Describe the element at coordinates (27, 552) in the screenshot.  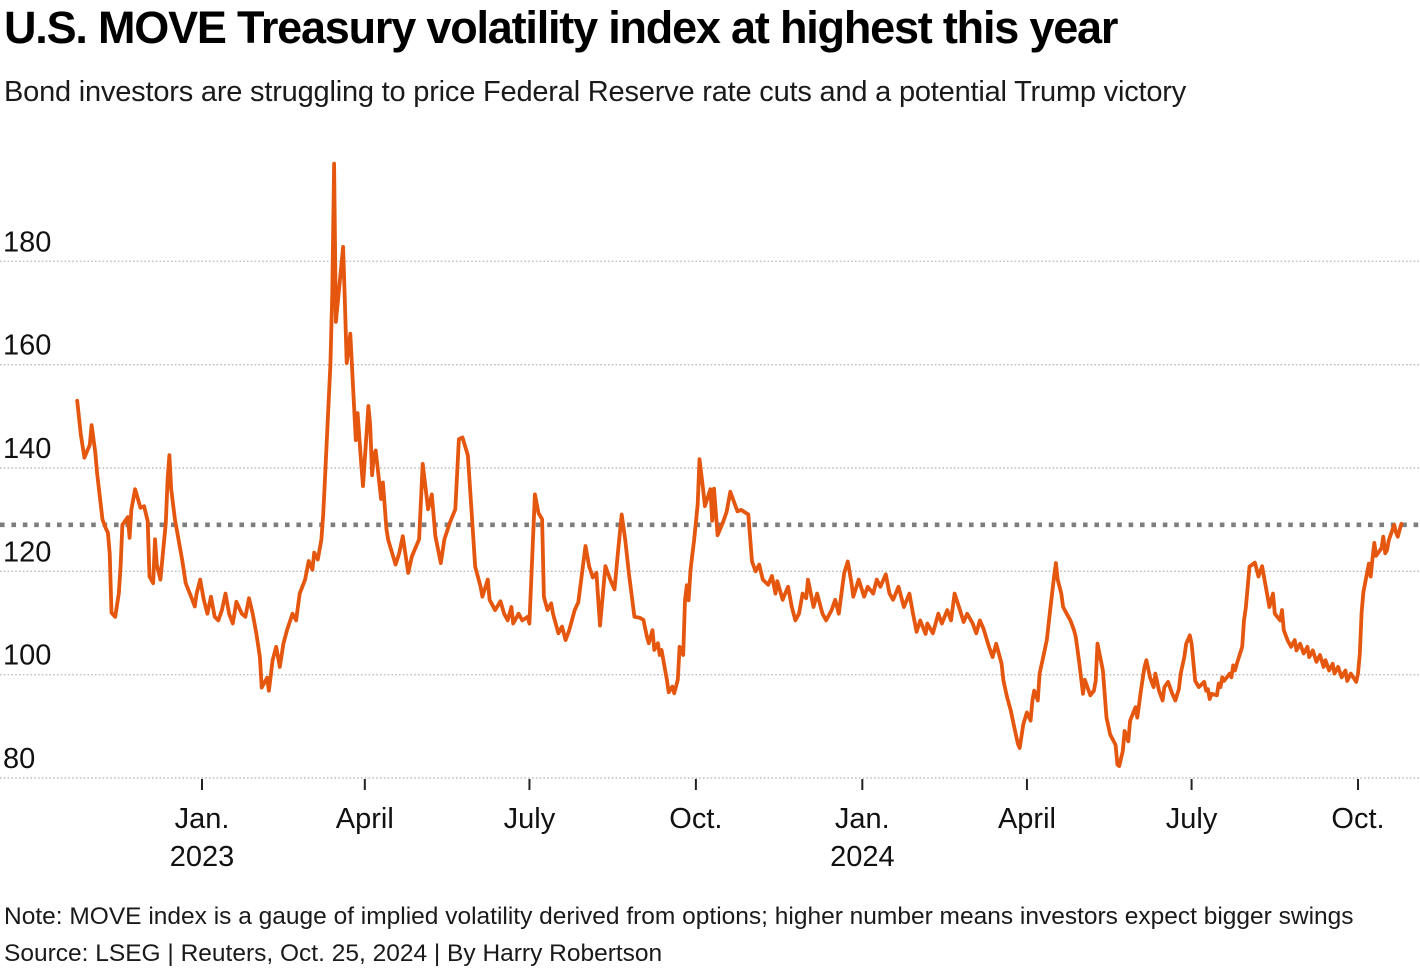
I see `y-tick-label-120: 120` at that location.